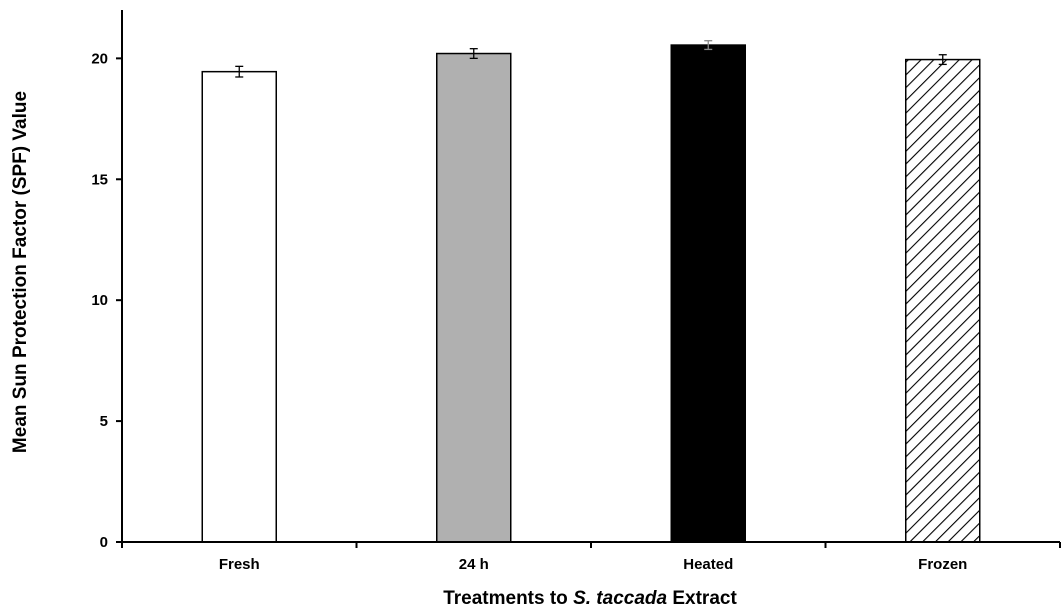  What do you see at coordinates (104, 542) in the screenshot?
I see `y-tick-label: 0` at bounding box center [104, 542].